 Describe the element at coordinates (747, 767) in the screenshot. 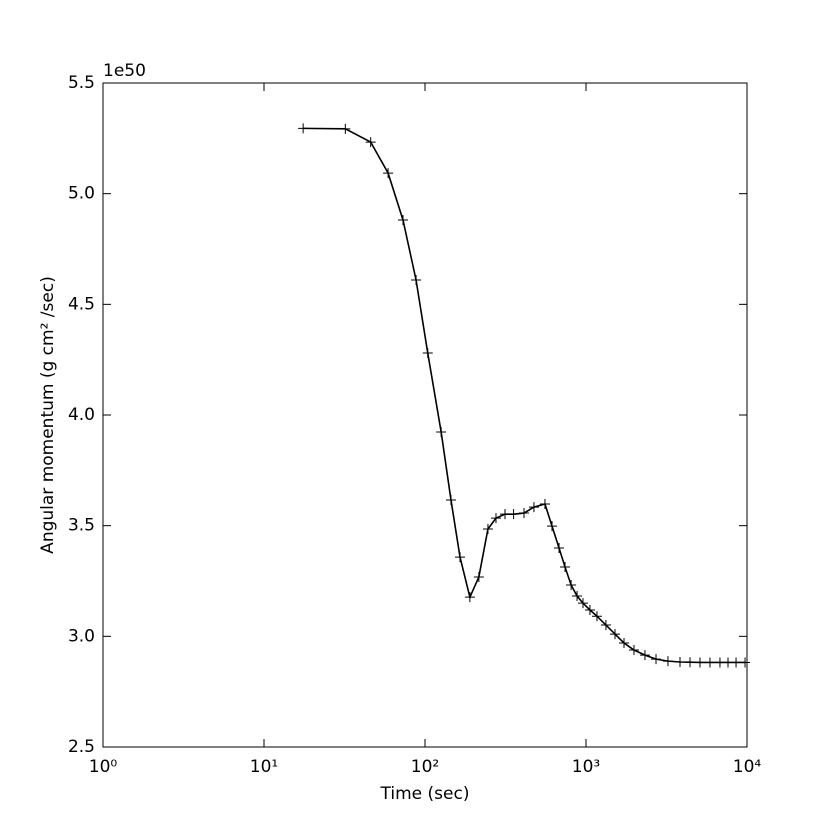

I see `x-tick-label: 10⁴` at that location.